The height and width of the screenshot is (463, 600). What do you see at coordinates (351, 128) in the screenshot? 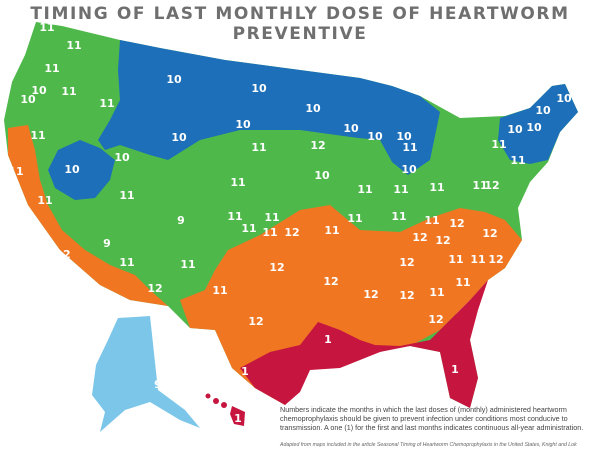
I see `label-wi1: 10` at bounding box center [351, 128].